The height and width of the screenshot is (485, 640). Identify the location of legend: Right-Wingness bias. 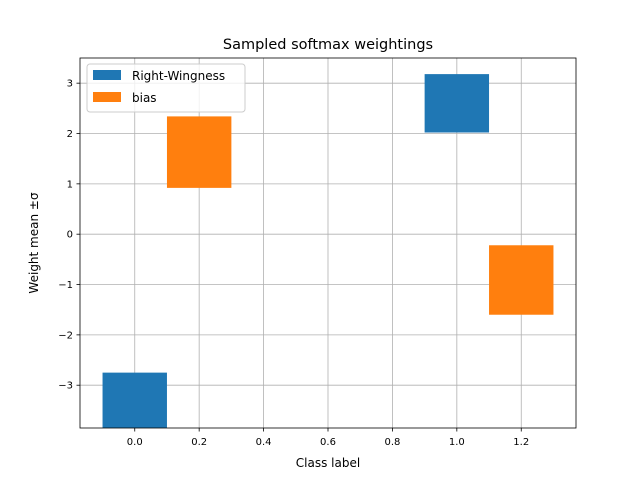
(166, 88).